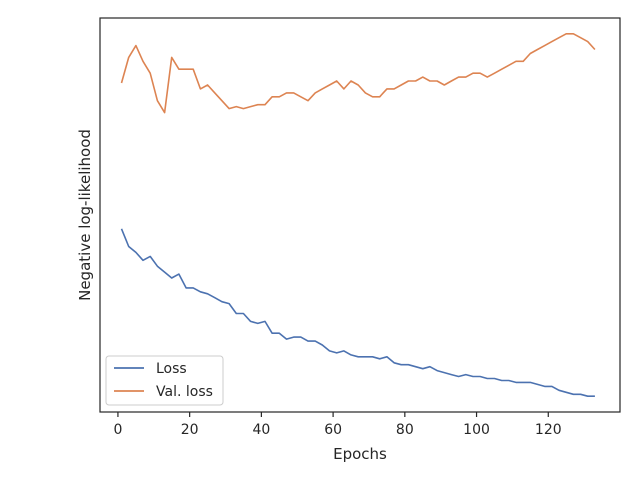 This screenshot has width=640, height=480. I want to click on x-axis: 0 20 40 60 80 100 120, so click(337, 425).